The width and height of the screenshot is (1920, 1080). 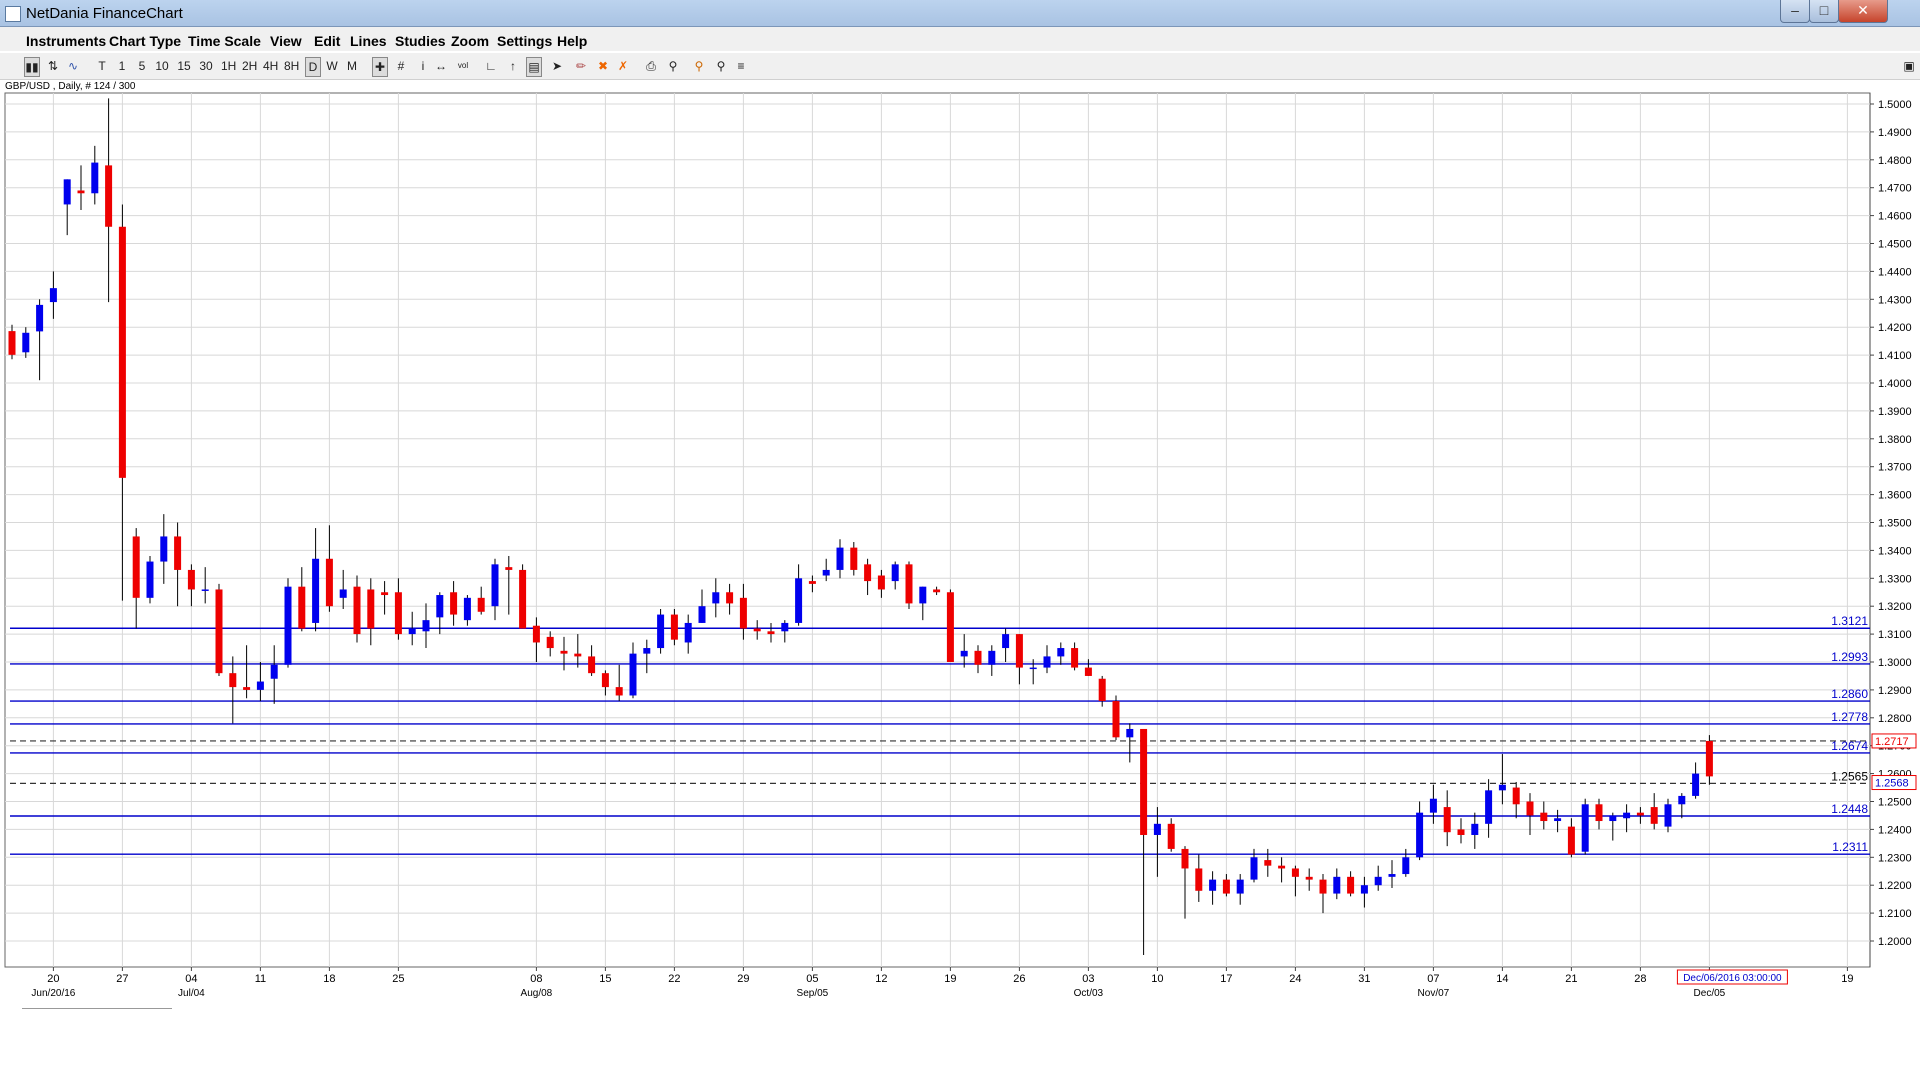 What do you see at coordinates (332, 66) in the screenshot?
I see `tf-W: W` at bounding box center [332, 66].